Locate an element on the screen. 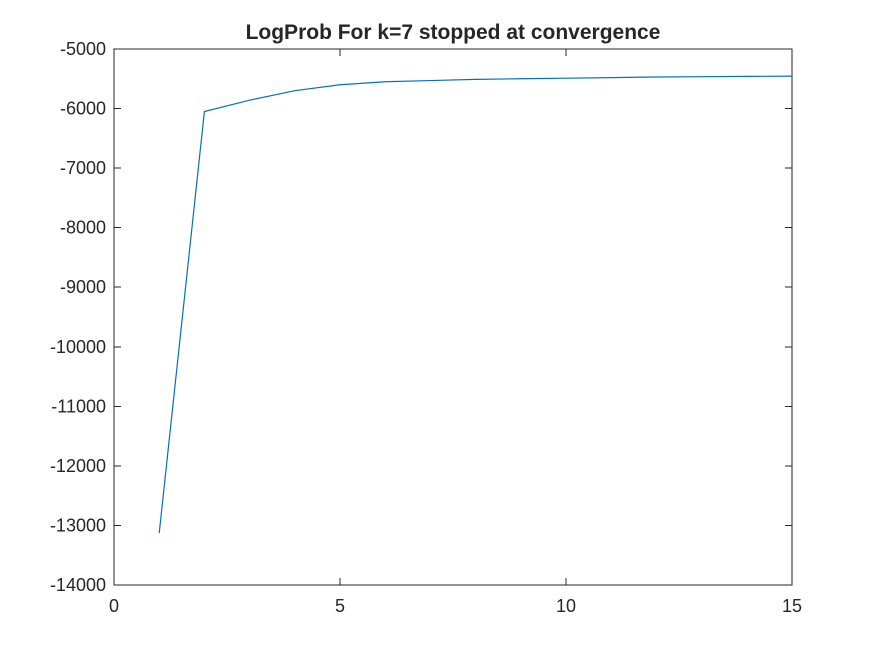  x-tick-label: 0 is located at coordinates (114, 606).